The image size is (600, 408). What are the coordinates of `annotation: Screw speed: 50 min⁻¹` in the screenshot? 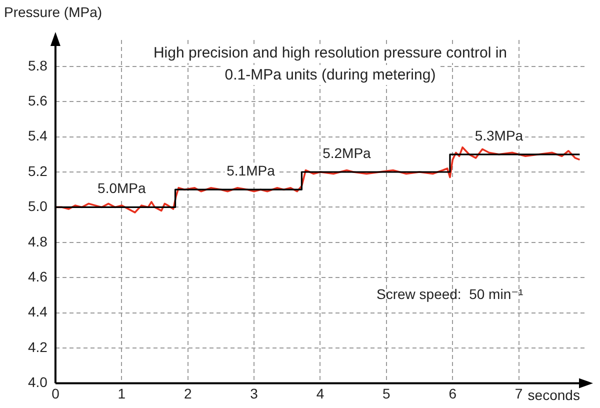 It's located at (450, 294).